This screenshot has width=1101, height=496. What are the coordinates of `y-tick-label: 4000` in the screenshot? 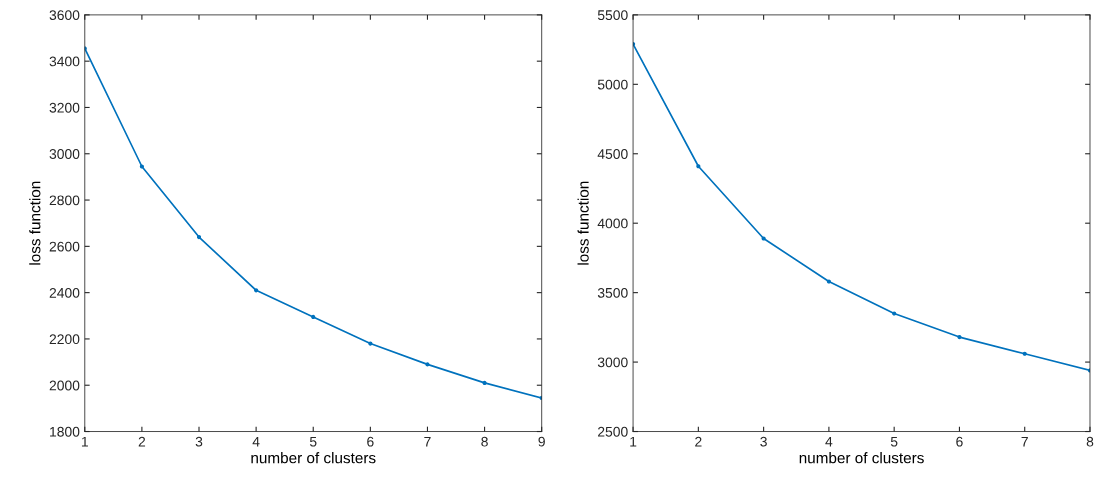 It's located at (612, 223).